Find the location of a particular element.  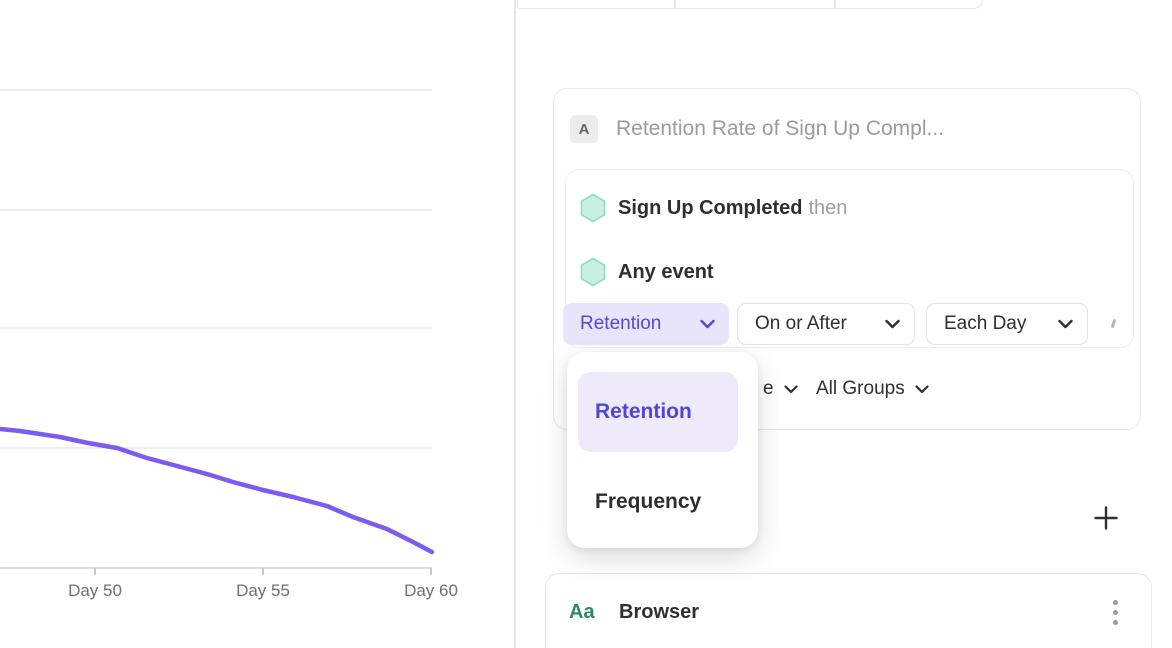

plus-icon is located at coordinates (1106, 518).